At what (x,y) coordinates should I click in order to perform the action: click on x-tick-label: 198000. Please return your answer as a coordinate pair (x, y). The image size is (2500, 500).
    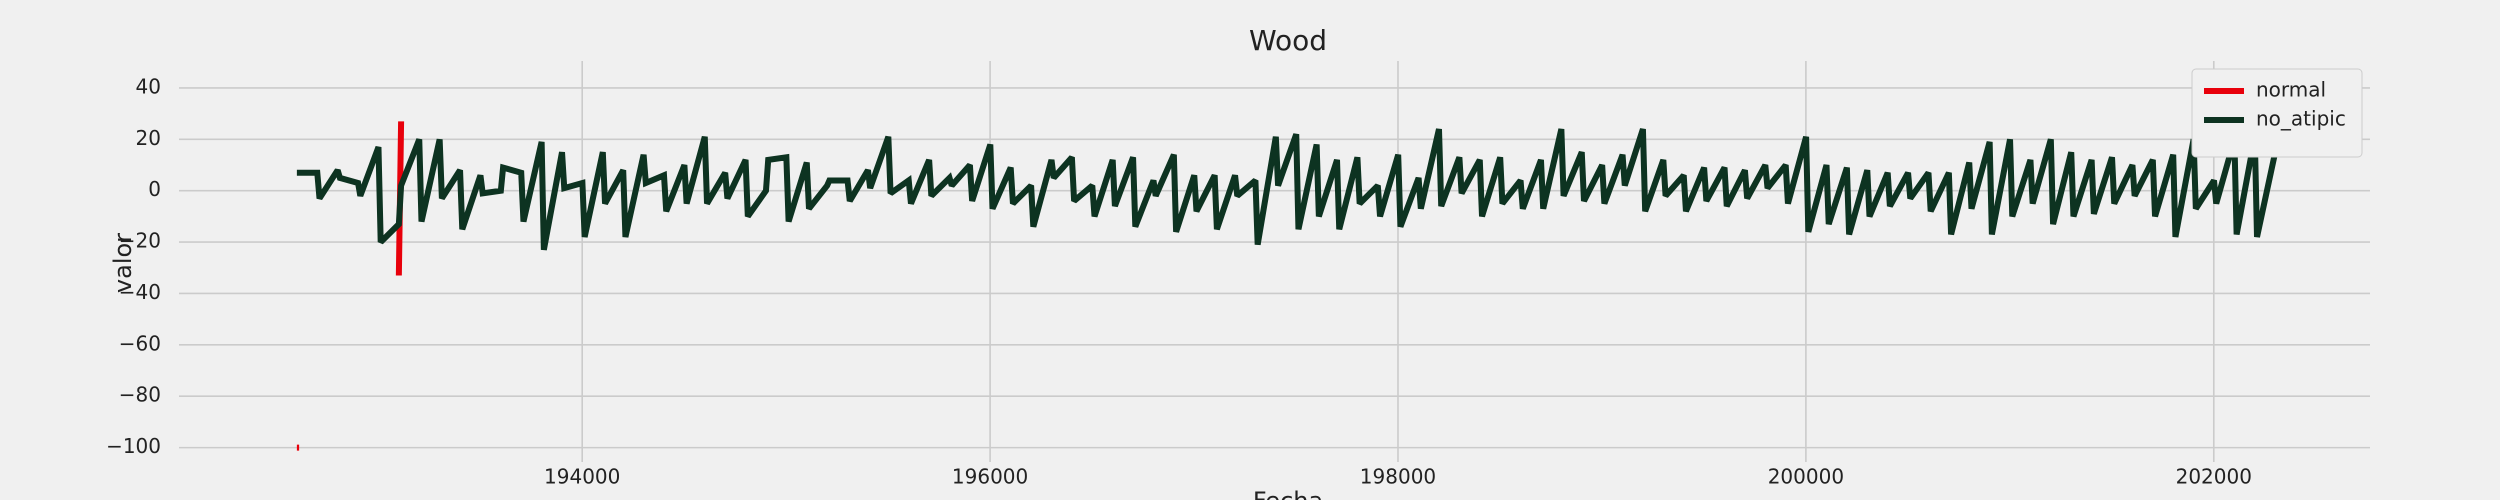
    Looking at the image, I should click on (1398, 477).